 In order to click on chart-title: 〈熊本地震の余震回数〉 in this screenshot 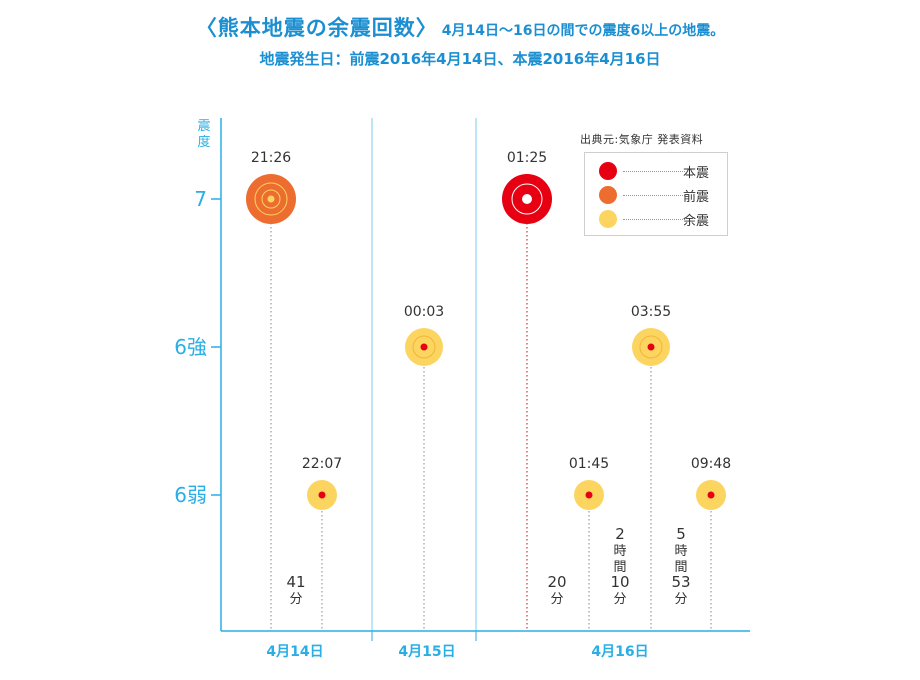, I will do `click(316, 28)`.